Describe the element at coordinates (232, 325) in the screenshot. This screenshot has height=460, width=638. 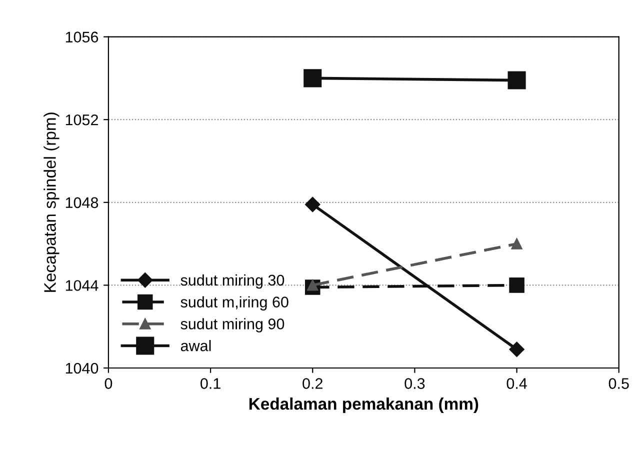
I see `legend-label: sudut miring 90` at that location.